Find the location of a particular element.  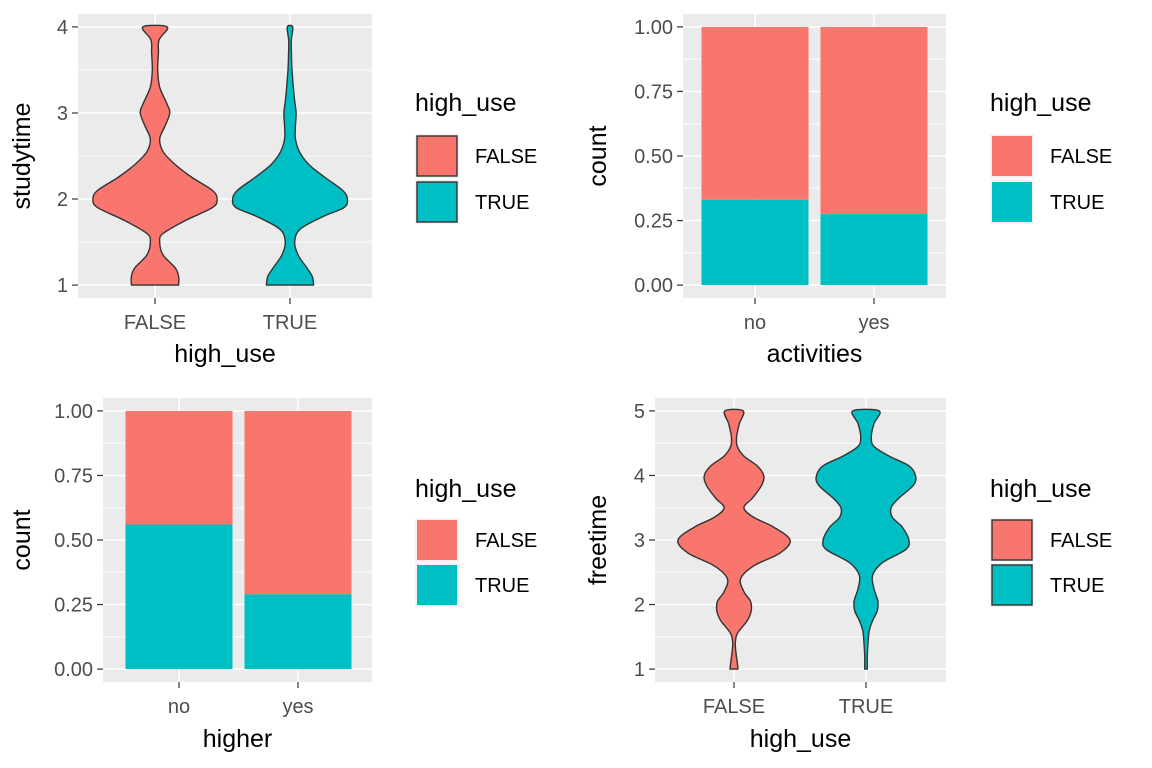

x-axis-title: higher is located at coordinates (238, 739).